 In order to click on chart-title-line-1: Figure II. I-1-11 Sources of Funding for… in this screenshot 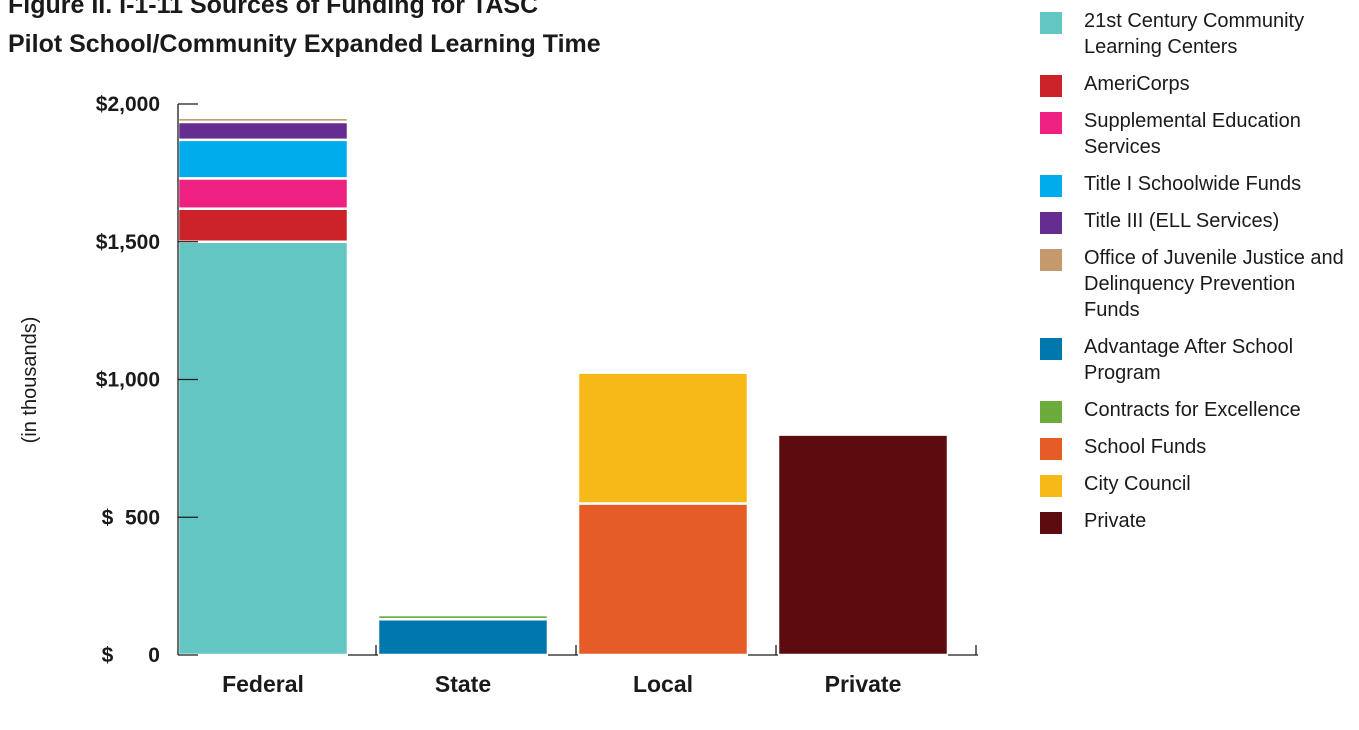, I will do `click(273, 9)`.